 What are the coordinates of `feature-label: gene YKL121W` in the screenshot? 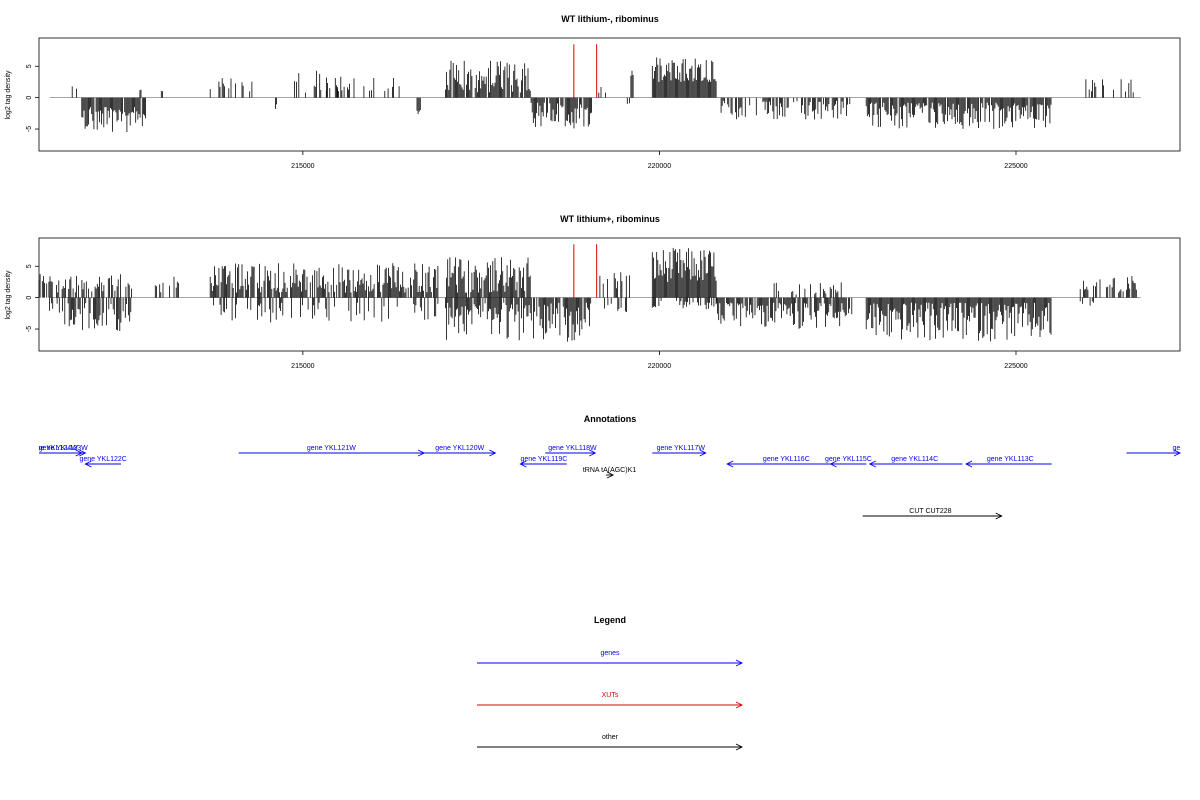 It's located at (331, 448).